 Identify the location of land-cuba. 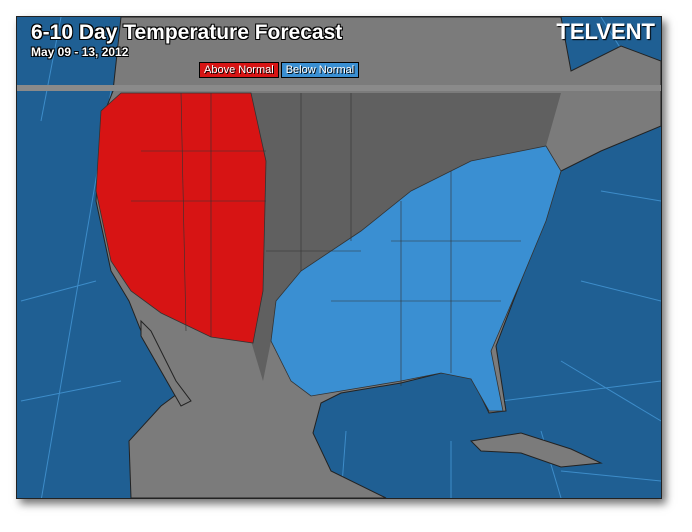
(536, 450).